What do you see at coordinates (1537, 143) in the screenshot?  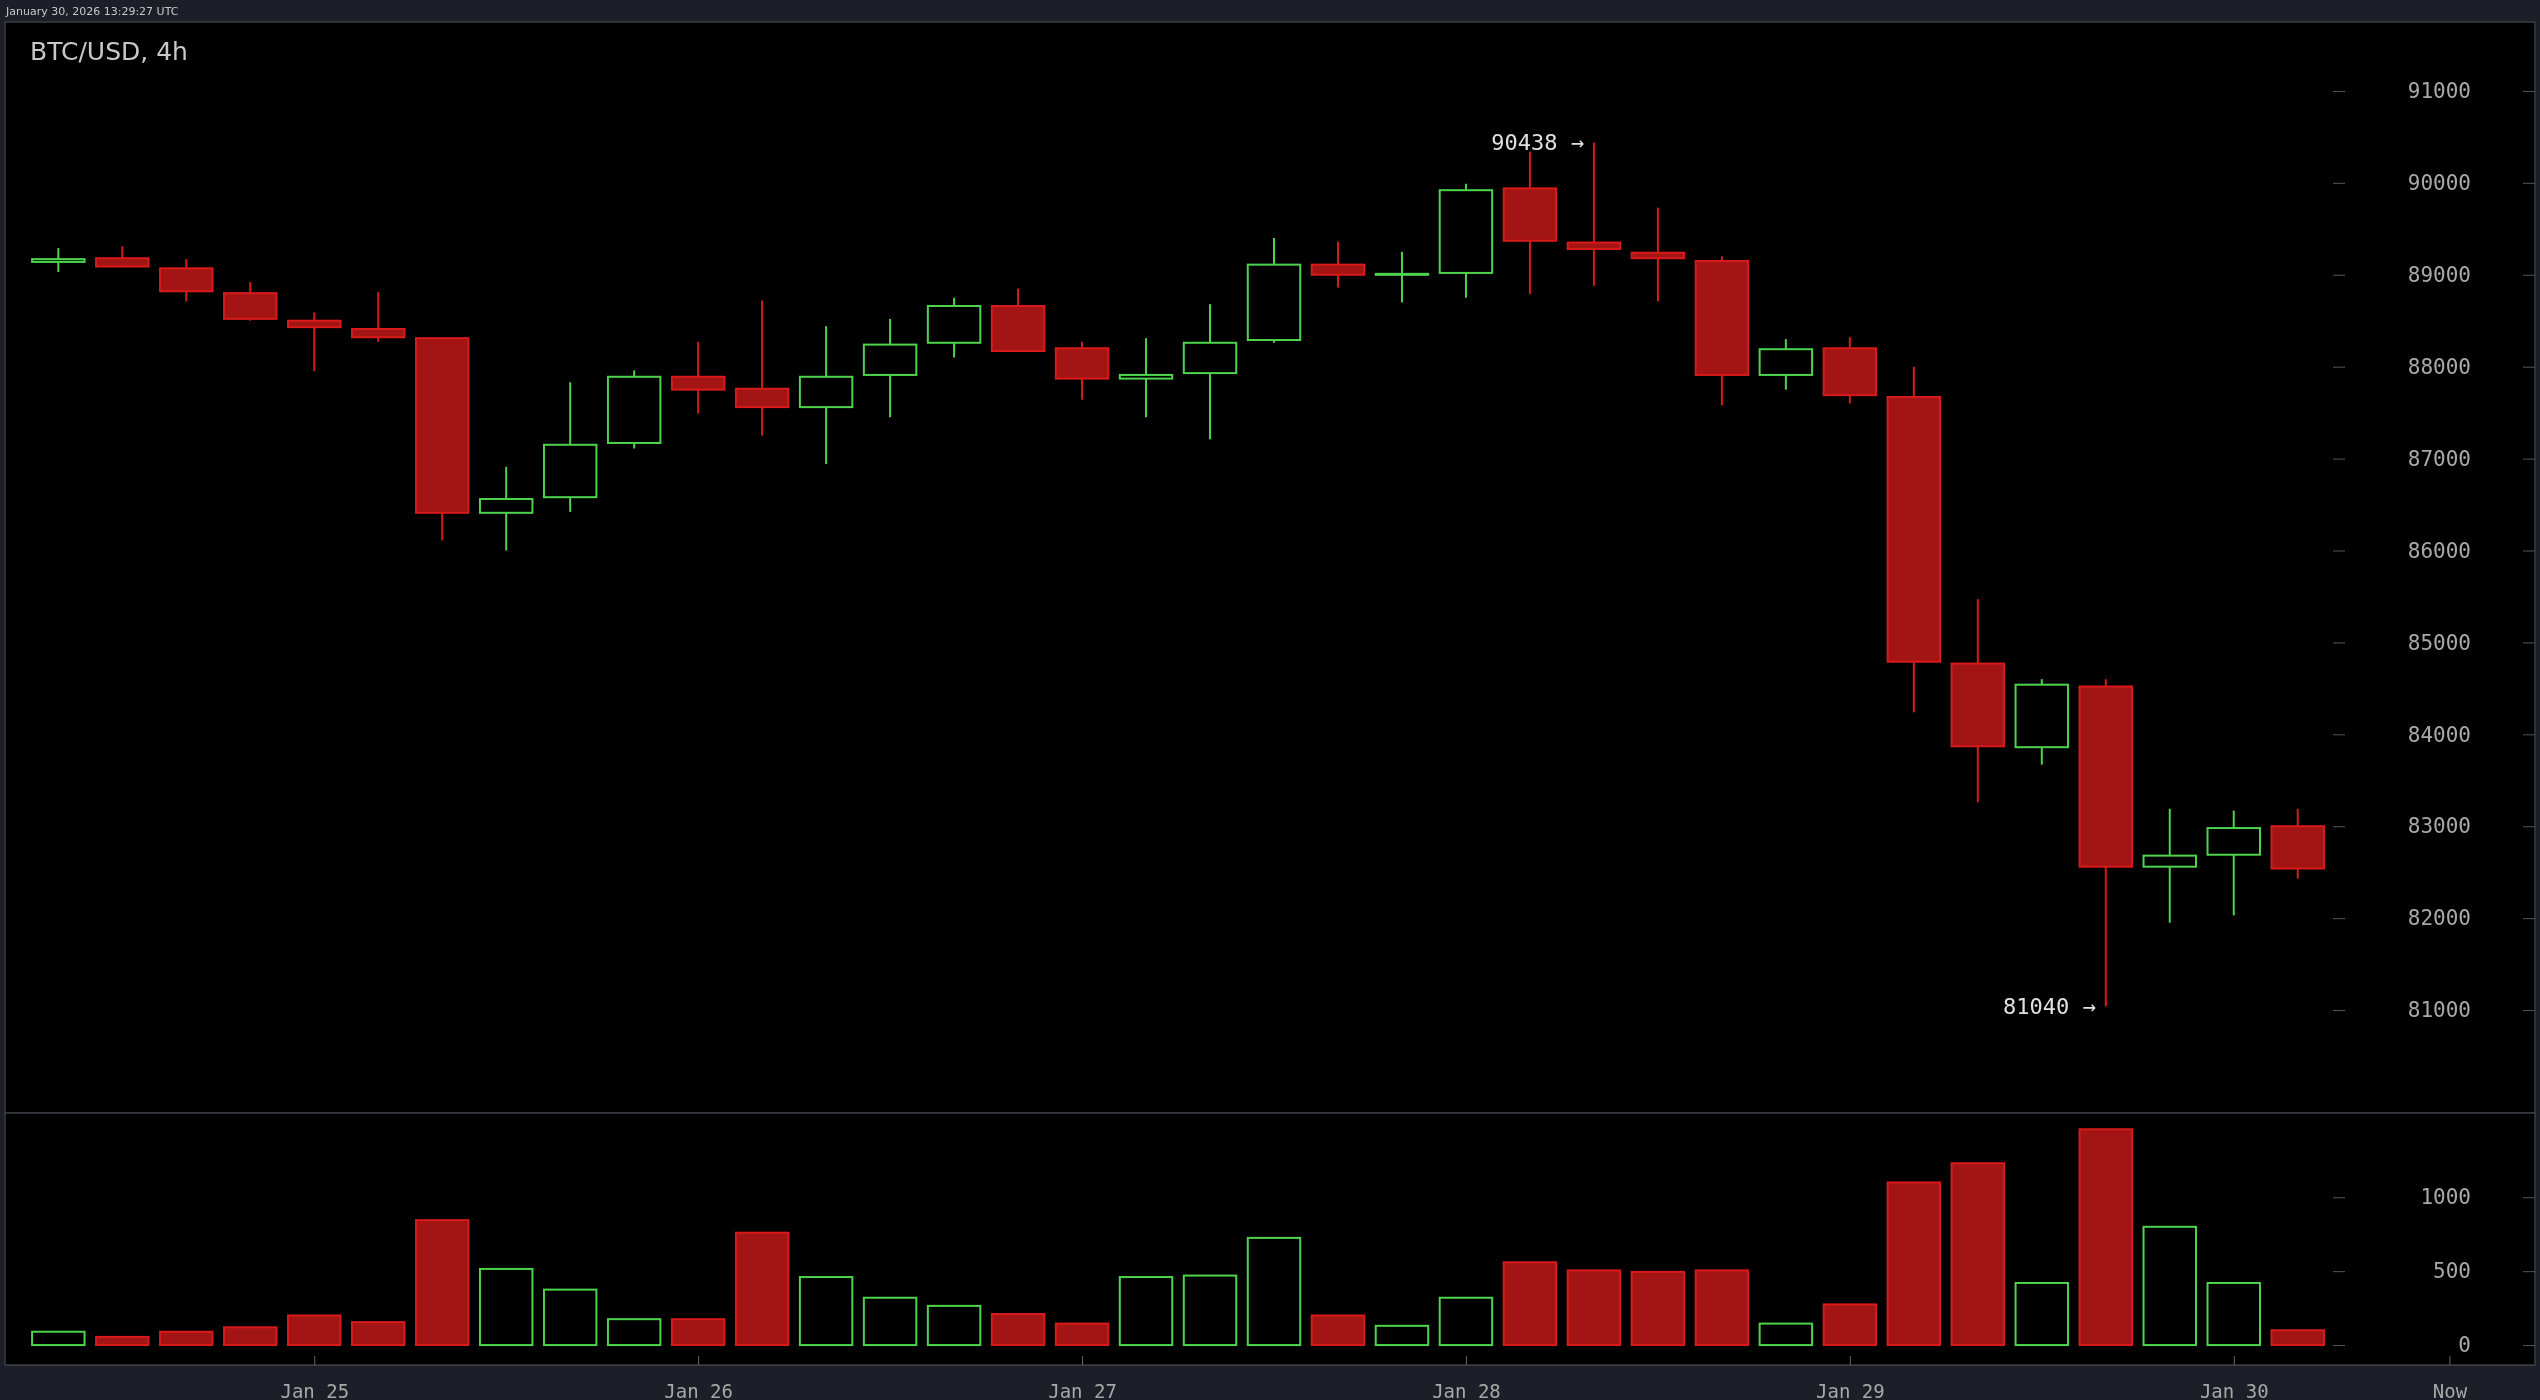 I see `annotation: 90438 →` at bounding box center [1537, 143].